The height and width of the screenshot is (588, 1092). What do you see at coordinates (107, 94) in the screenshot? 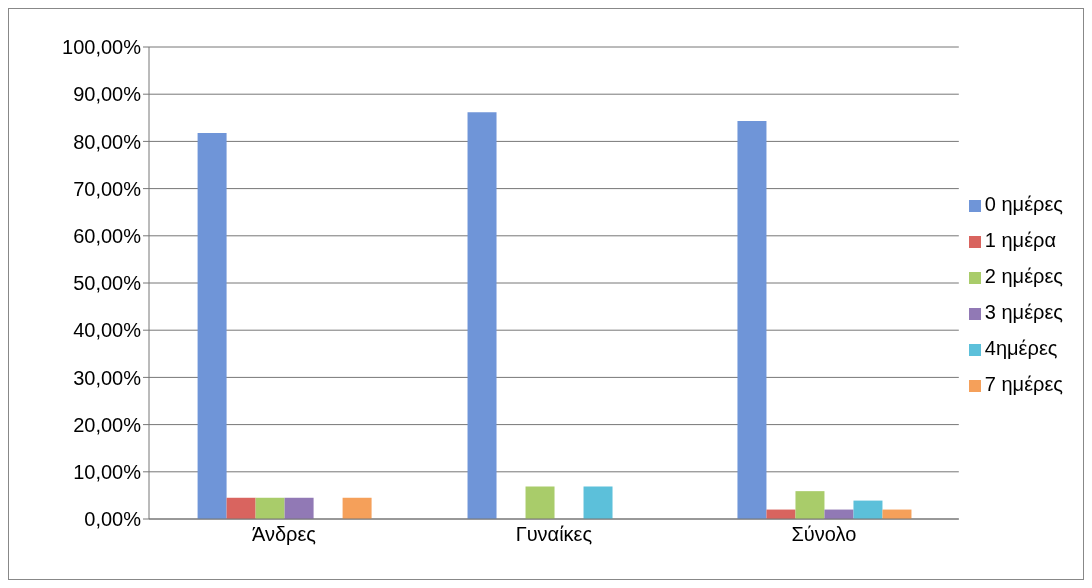
I see `y-tick-label: 90,00%` at bounding box center [107, 94].